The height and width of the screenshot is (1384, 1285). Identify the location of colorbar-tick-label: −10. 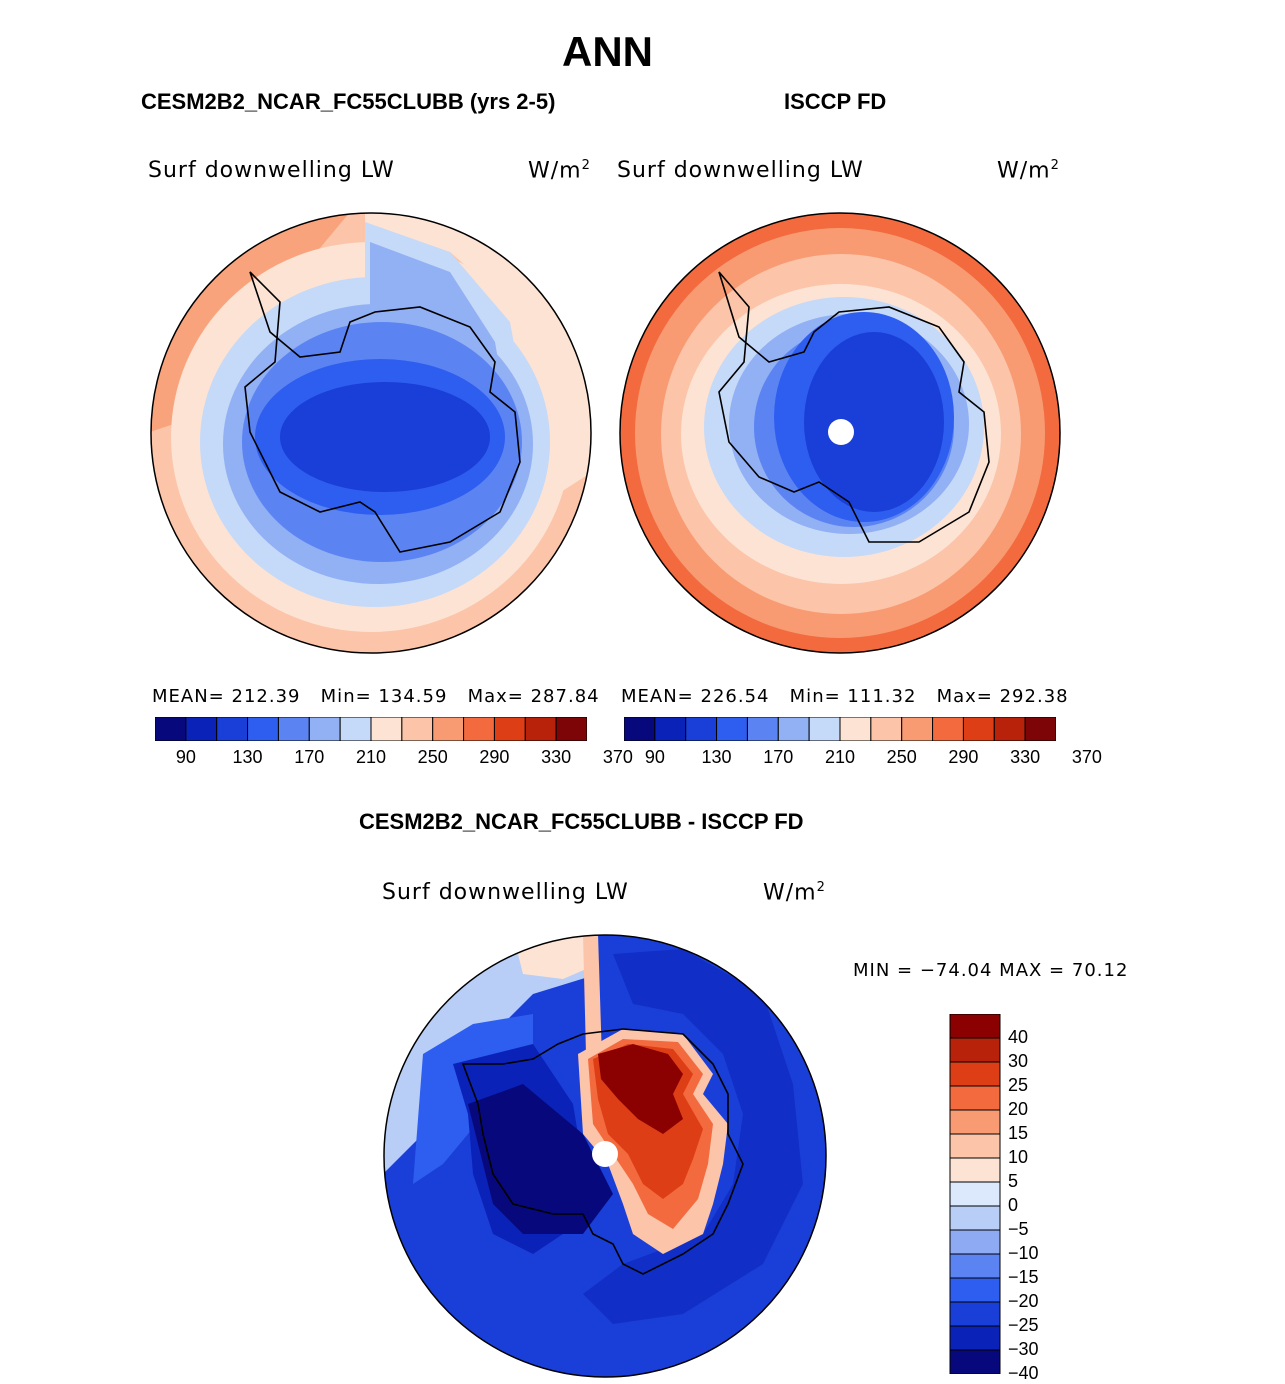
(1023, 1253).